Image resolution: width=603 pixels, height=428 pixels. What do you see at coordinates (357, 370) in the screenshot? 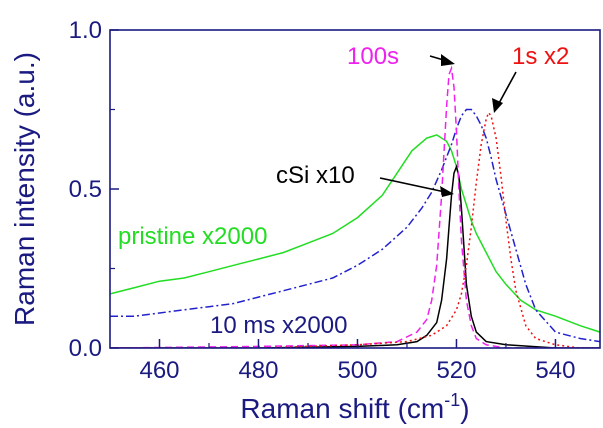
I see `x-tick-label: 500` at bounding box center [357, 370].